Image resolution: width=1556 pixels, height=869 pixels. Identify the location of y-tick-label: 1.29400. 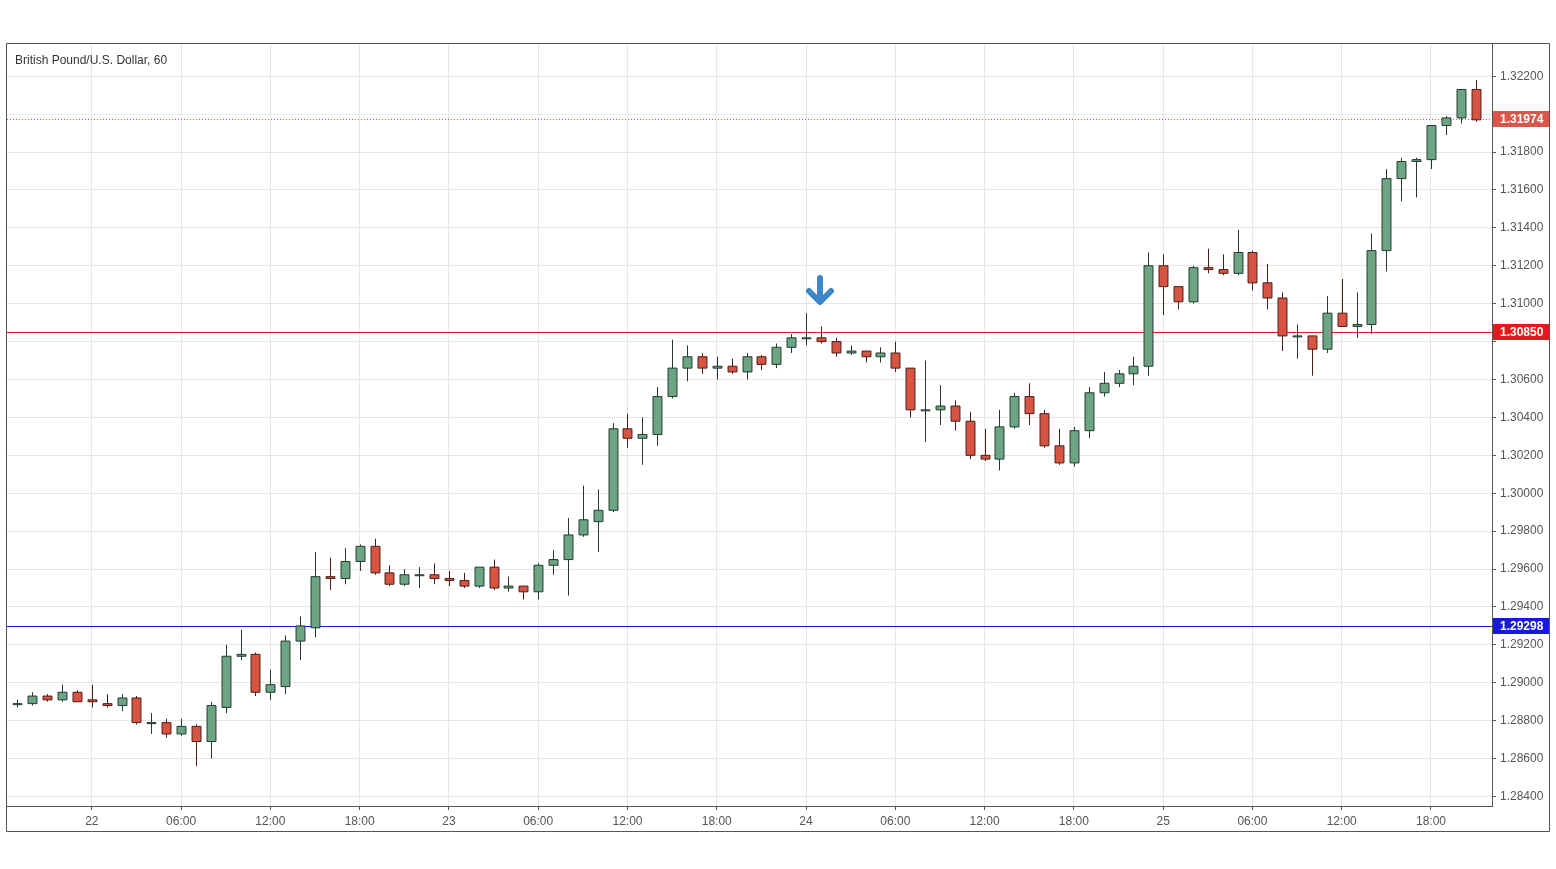
(1522, 606).